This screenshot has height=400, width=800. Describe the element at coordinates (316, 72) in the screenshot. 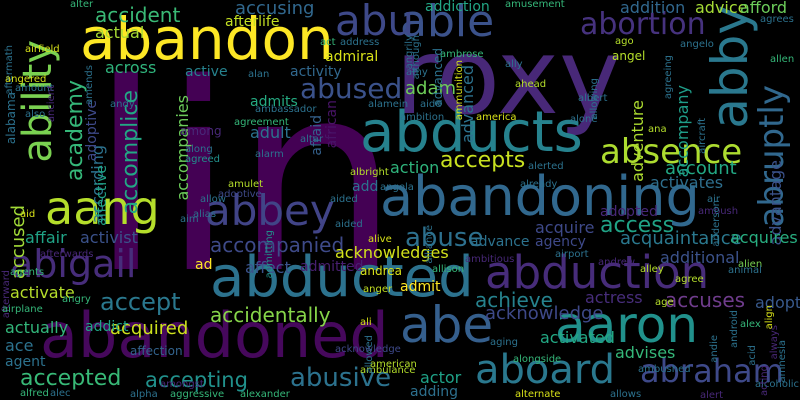

I see `word: activity` at that location.